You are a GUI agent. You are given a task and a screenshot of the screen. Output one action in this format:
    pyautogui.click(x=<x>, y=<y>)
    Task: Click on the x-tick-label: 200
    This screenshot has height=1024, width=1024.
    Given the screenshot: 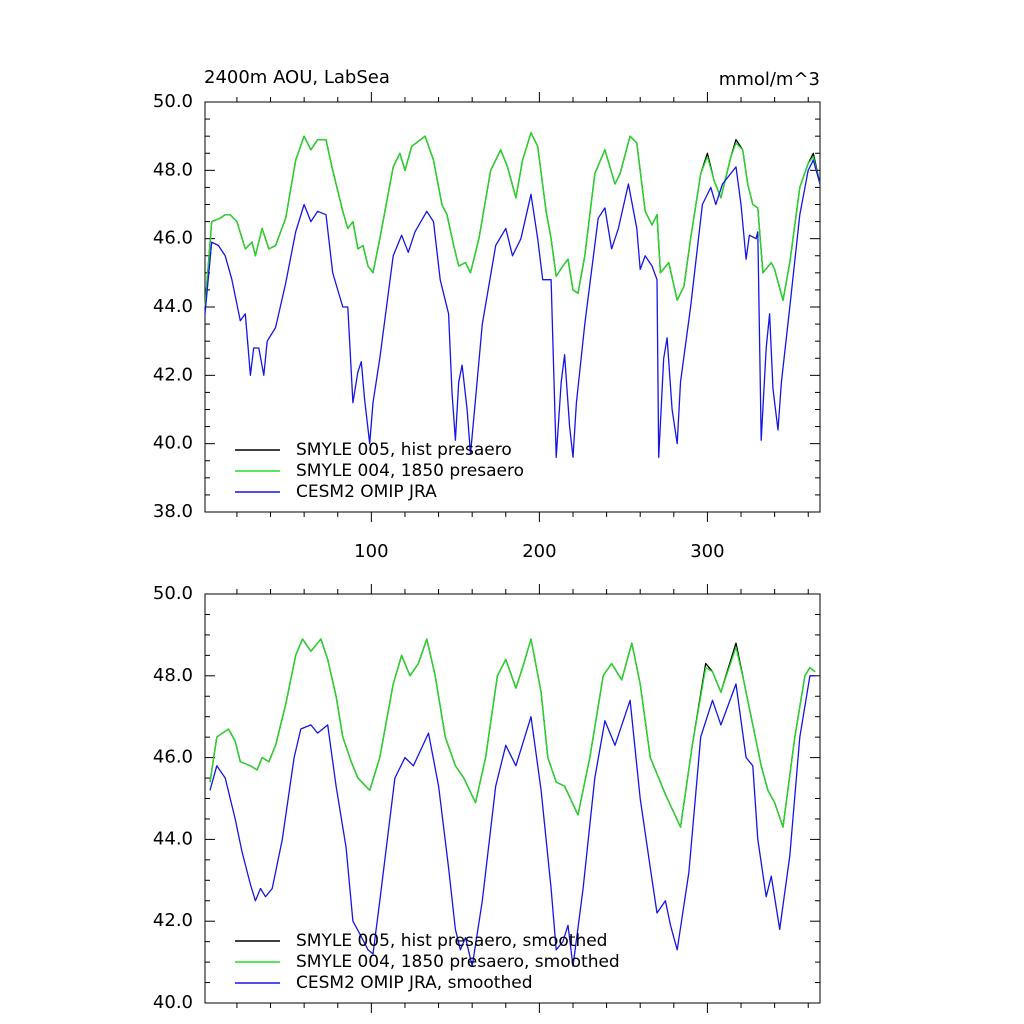 What is the action you would take?
    pyautogui.click(x=539, y=551)
    